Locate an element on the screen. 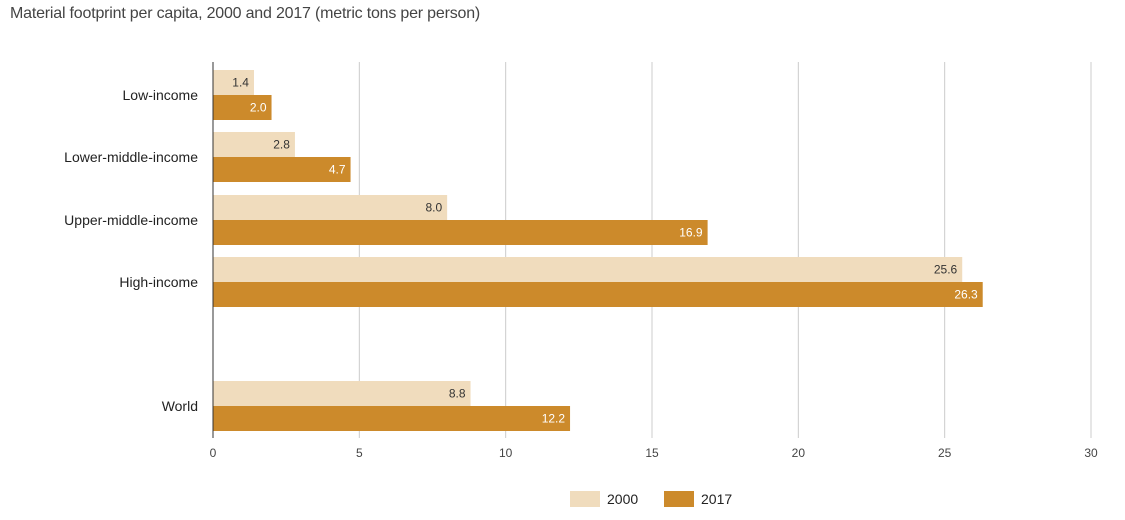  data-label: 8.0 is located at coordinates (433, 208).